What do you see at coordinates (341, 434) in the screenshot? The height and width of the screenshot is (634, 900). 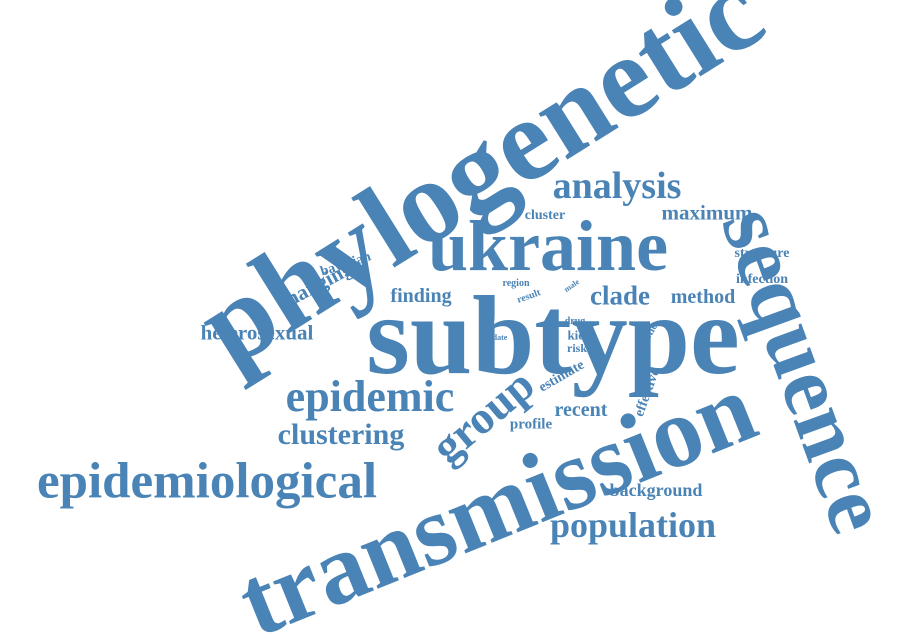 I see `word-clustering: clustering` at bounding box center [341, 434].